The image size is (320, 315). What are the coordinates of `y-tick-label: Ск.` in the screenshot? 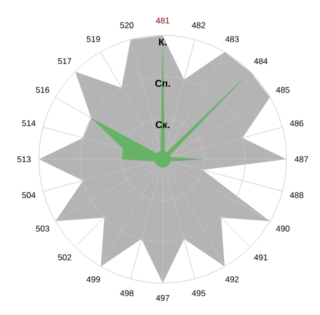 It's located at (163, 124).